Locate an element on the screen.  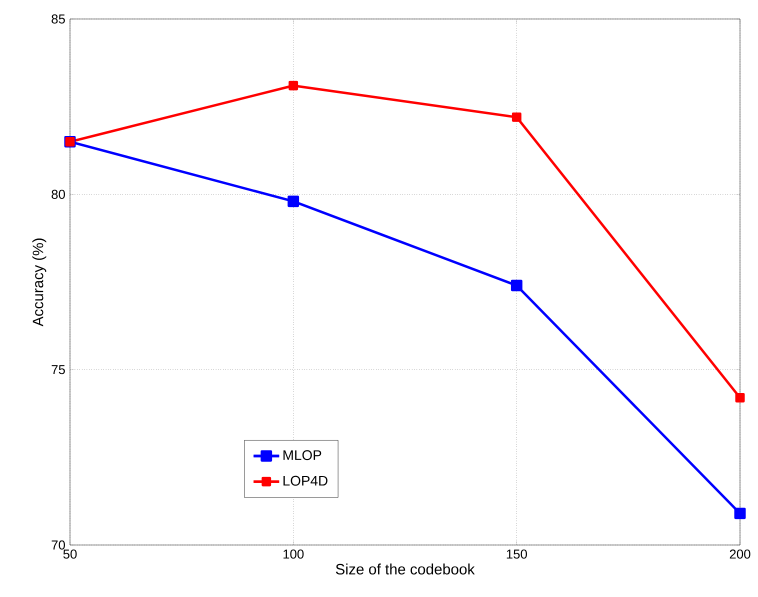
y-axis-title: Accuracy (%) is located at coordinates (39, 282).